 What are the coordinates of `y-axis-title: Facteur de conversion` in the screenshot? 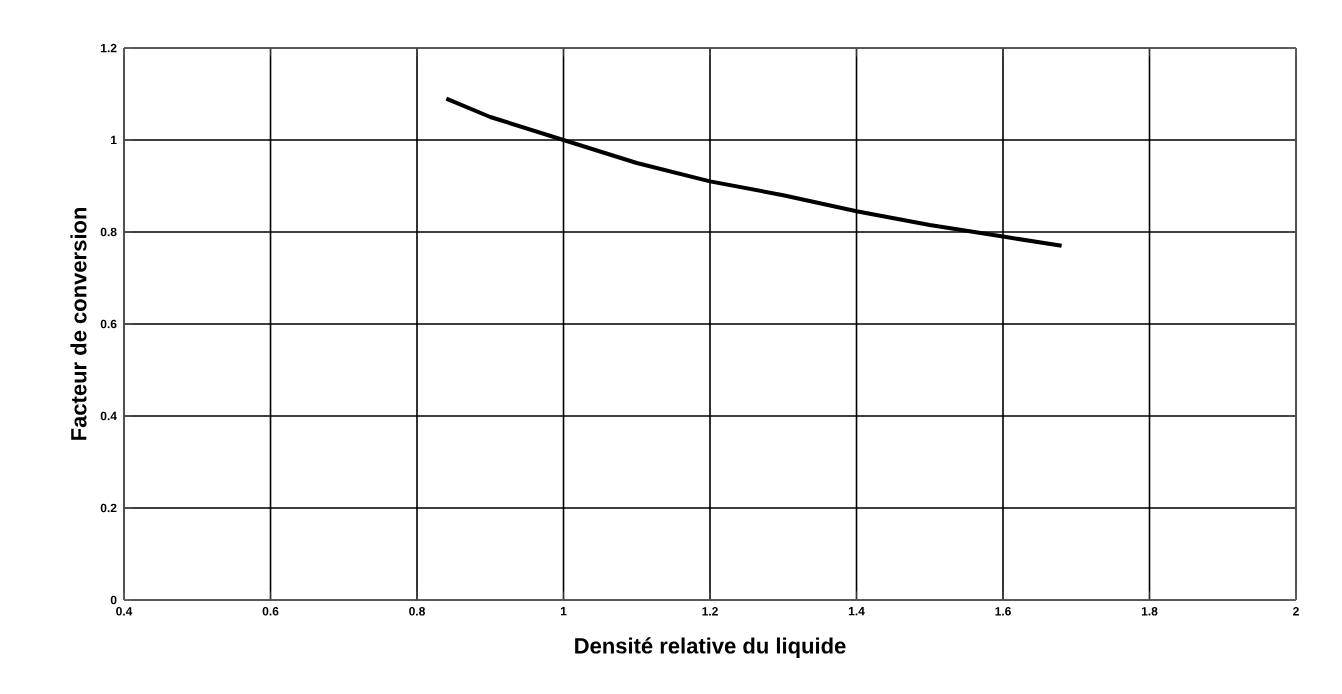 It's located at (78, 324).